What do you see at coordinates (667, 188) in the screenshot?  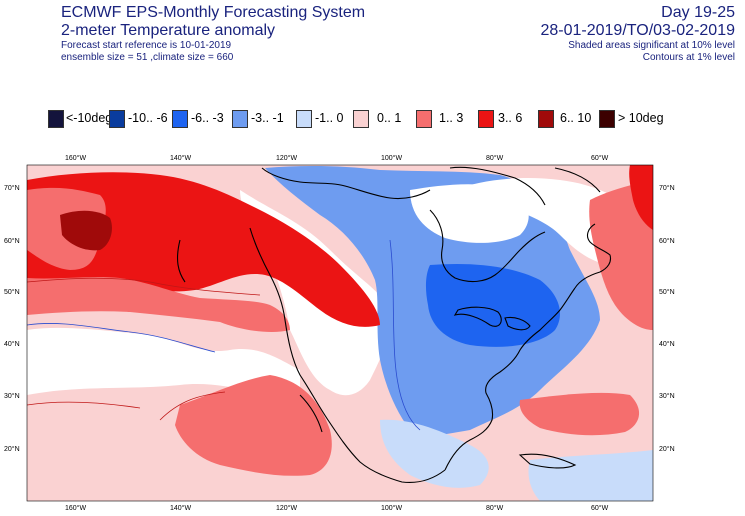 I see `lat-label-right: 70°N` at bounding box center [667, 188].